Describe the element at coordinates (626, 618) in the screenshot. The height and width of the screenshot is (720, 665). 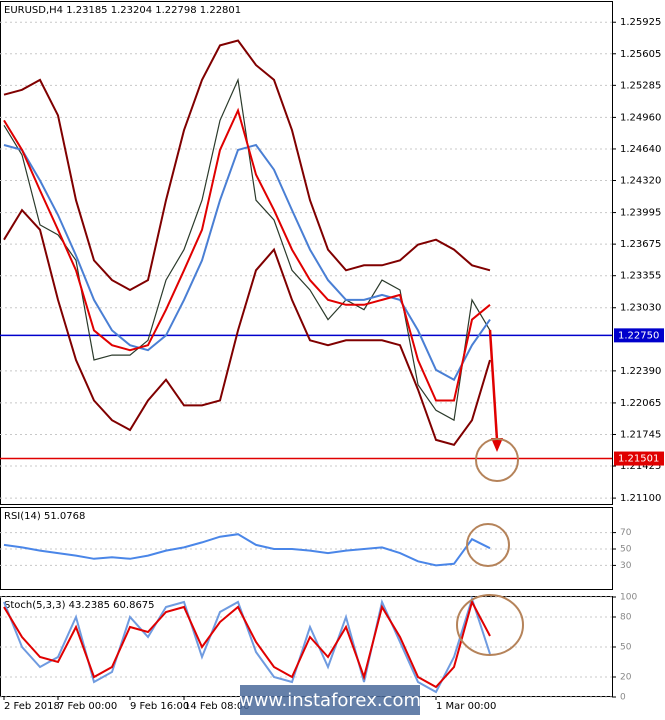
I see `y-tick-label: 80` at that location.